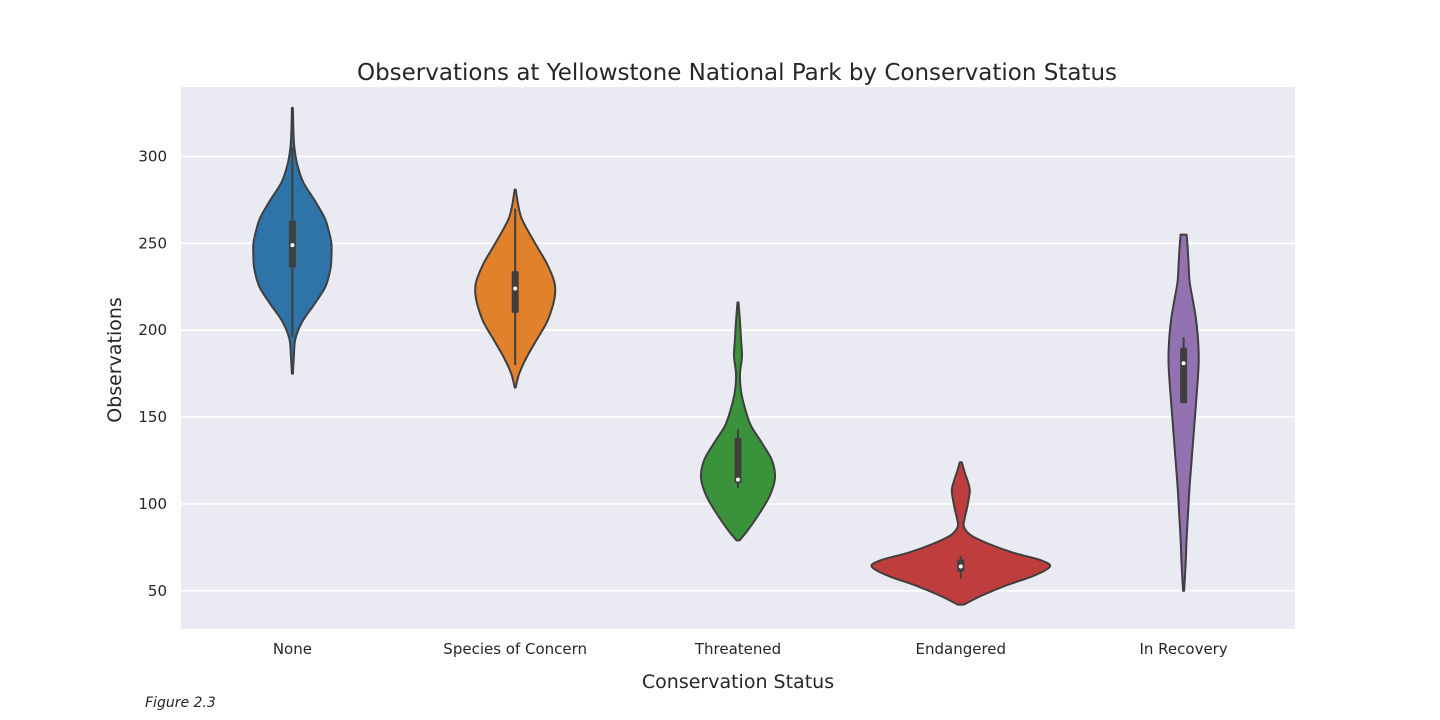 The image size is (1440, 720). I want to click on median-point-in-recovery, so click(1183, 363).